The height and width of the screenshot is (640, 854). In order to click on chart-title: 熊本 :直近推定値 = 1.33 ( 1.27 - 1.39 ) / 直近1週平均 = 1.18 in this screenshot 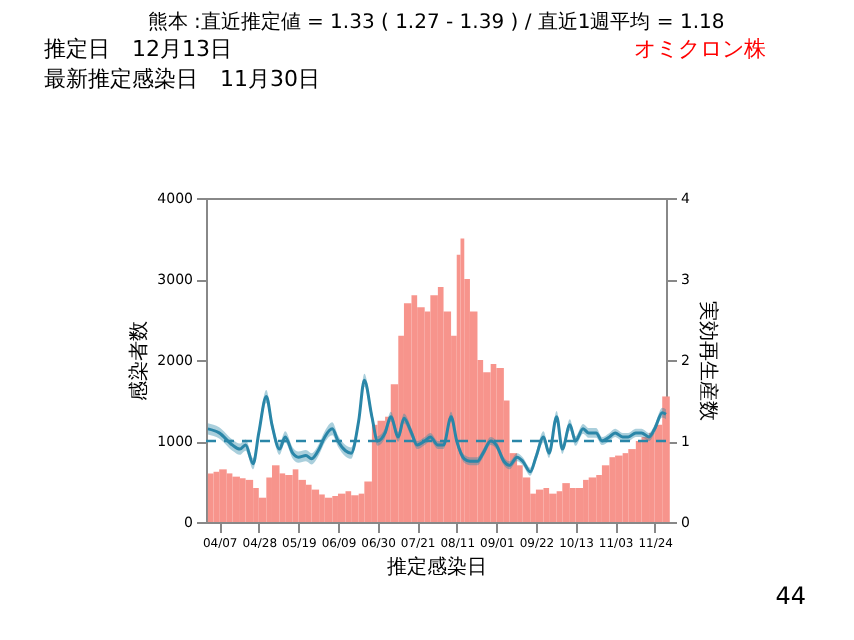, I will do `click(436, 22)`.